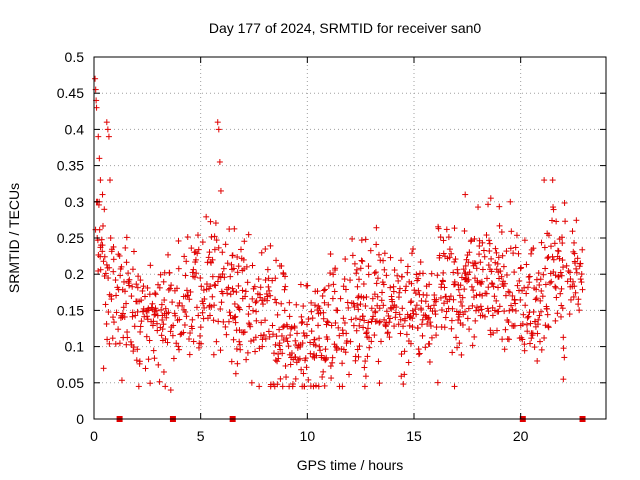  I want to click on x-axis-label: GPS time / hours, so click(350, 465).